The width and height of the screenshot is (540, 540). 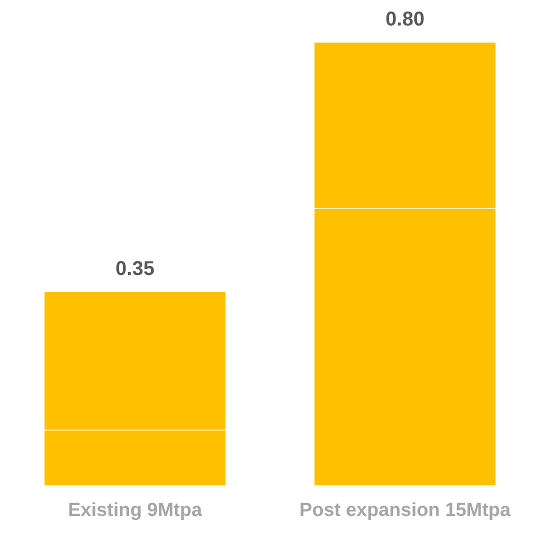 What do you see at coordinates (135, 510) in the screenshot?
I see `x-tick-label: Existing 9Mtpa` at bounding box center [135, 510].